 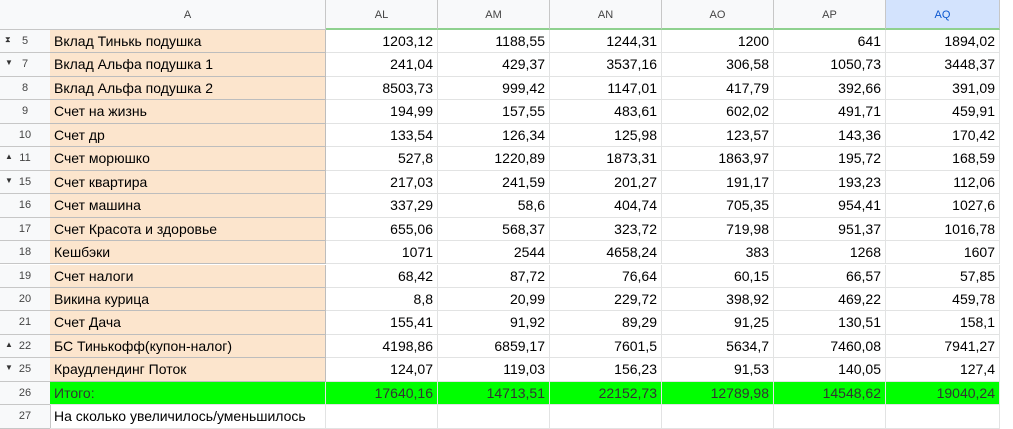 What do you see at coordinates (188, 229) in the screenshot?
I see `cell: Счет Красота и здоровье` at bounding box center [188, 229].